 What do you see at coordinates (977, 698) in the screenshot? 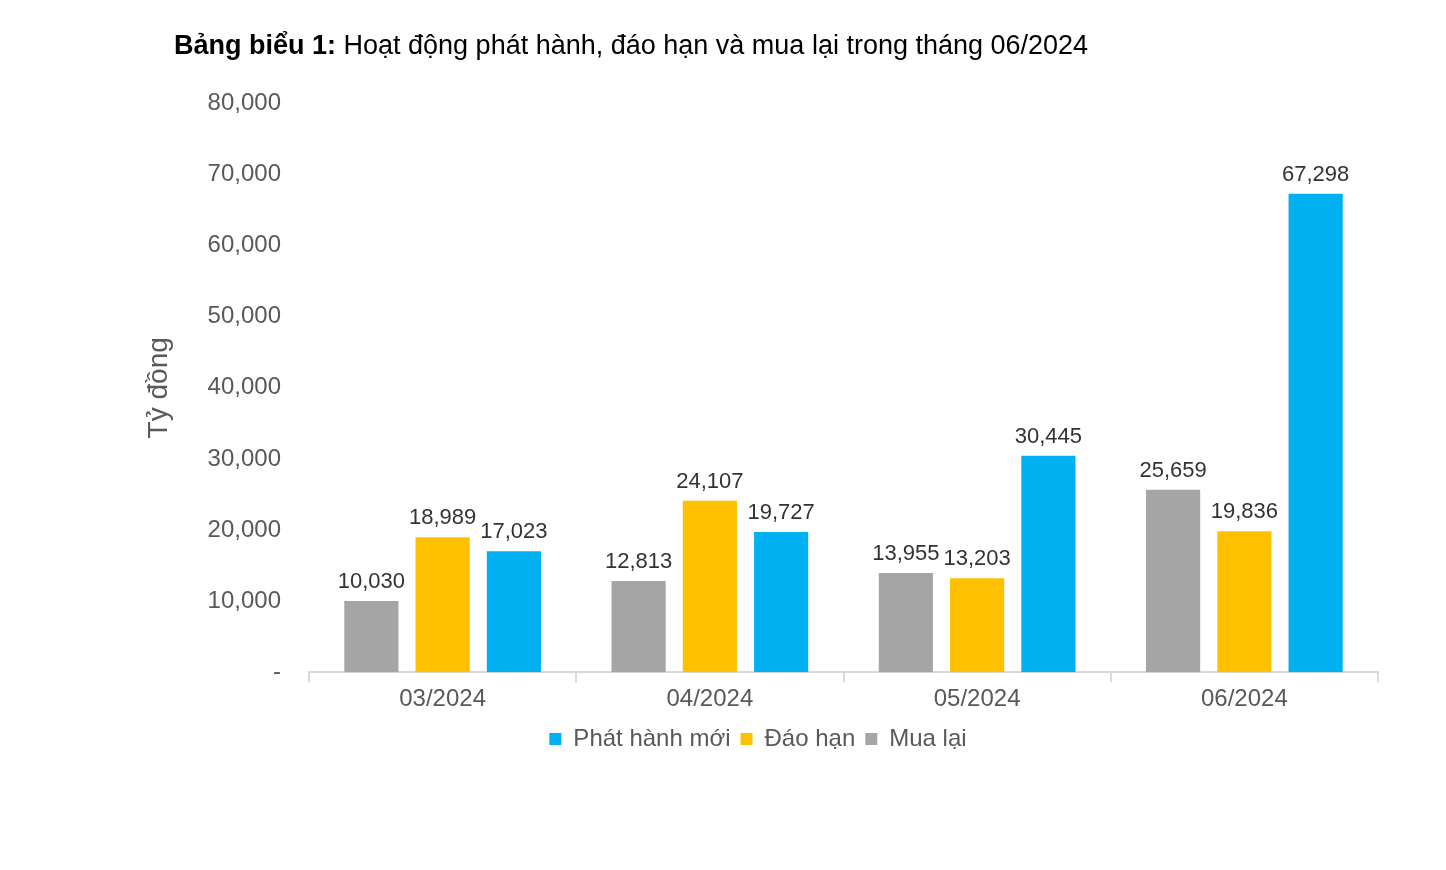
I see `x-tick-label: 05/2024` at bounding box center [977, 698].